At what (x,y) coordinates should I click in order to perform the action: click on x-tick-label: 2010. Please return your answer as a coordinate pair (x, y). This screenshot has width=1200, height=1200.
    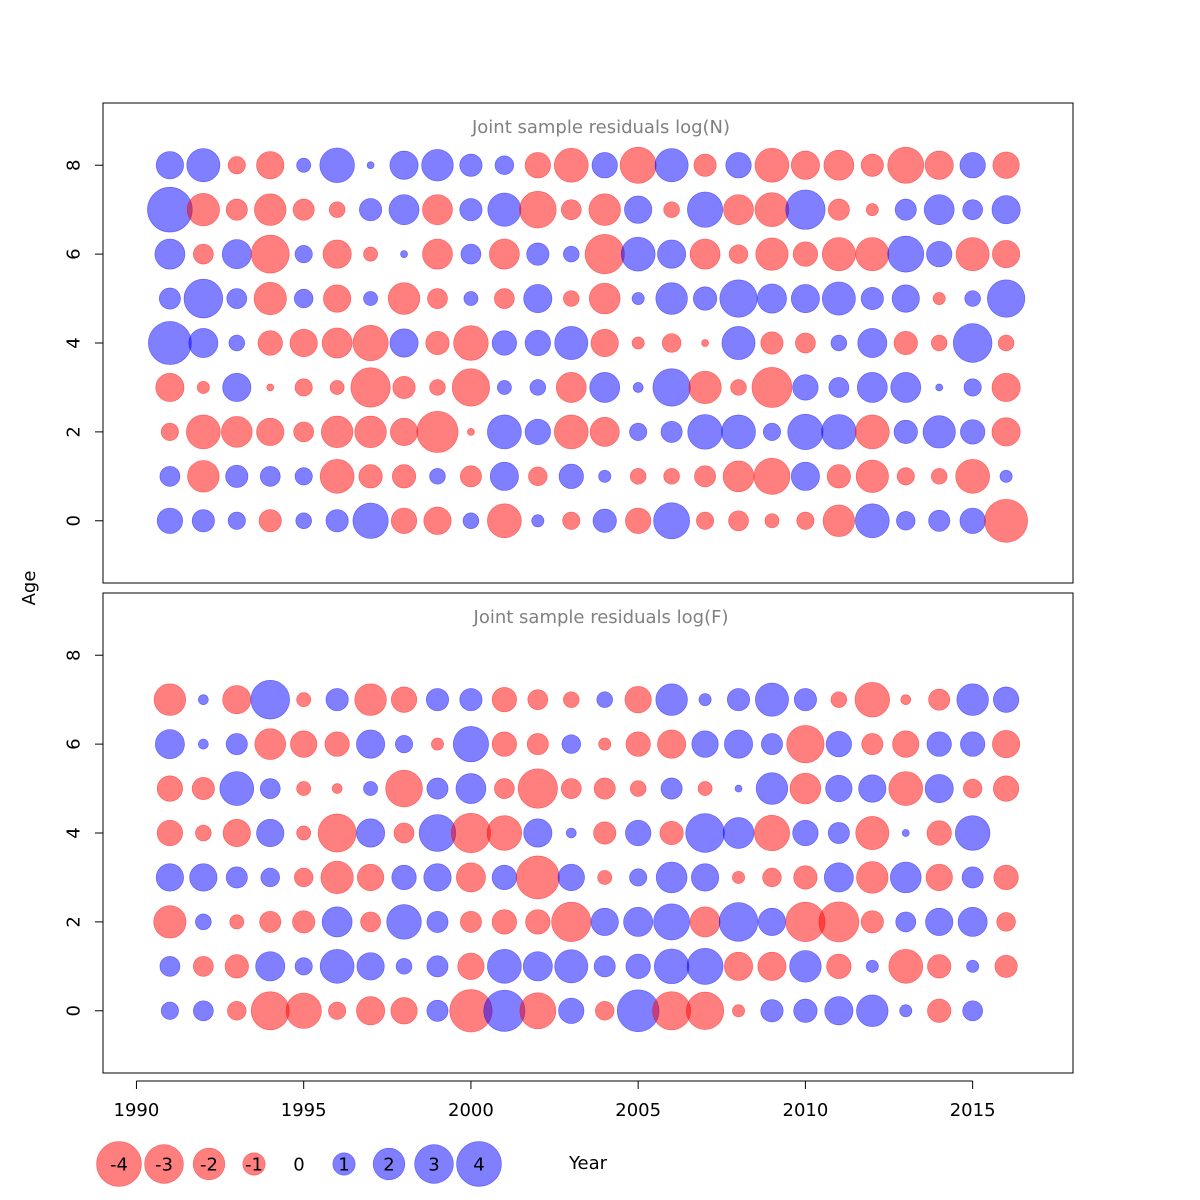
    Looking at the image, I should click on (806, 1110).